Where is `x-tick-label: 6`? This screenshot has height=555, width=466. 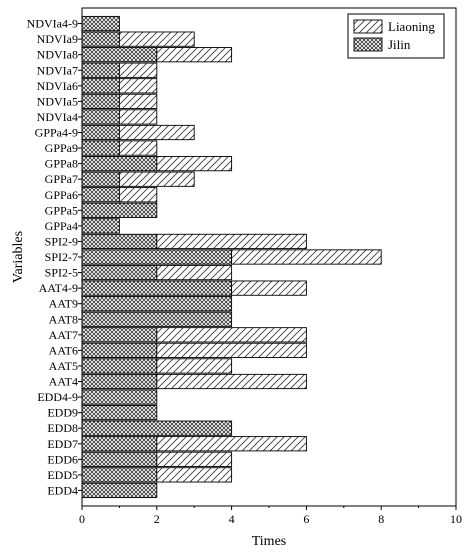
x-tick-label: 6 is located at coordinates (306, 519).